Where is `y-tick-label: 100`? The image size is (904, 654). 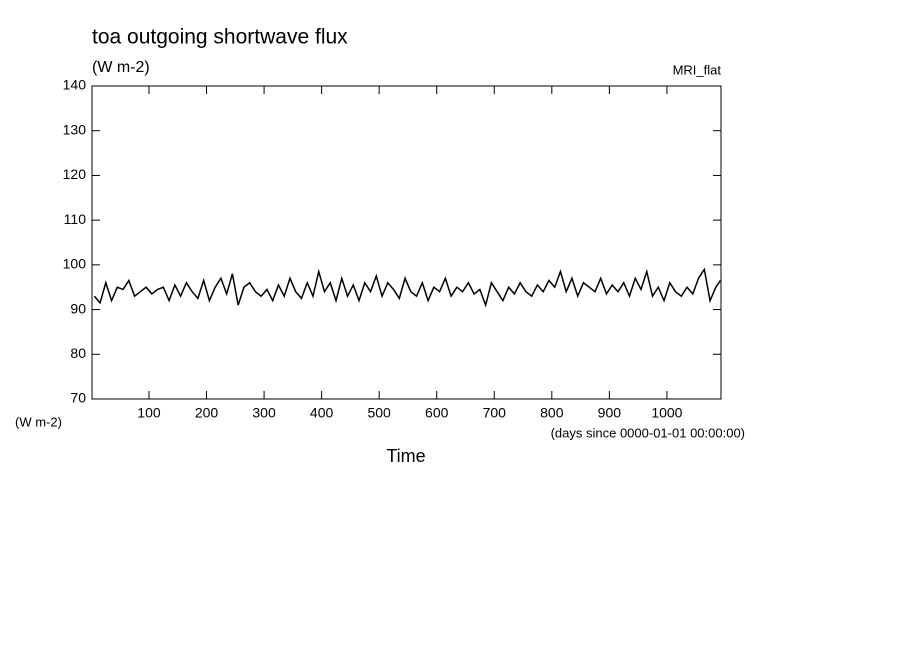 y-tick-label: 100 is located at coordinates (75, 264).